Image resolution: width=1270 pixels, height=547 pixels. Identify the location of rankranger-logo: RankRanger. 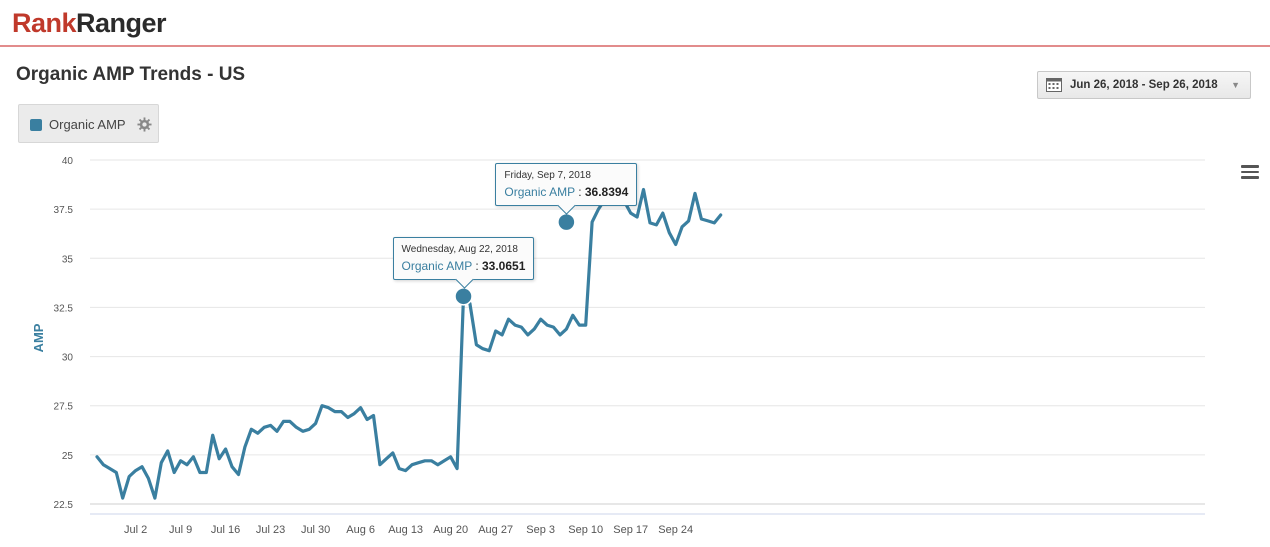
(89, 23).